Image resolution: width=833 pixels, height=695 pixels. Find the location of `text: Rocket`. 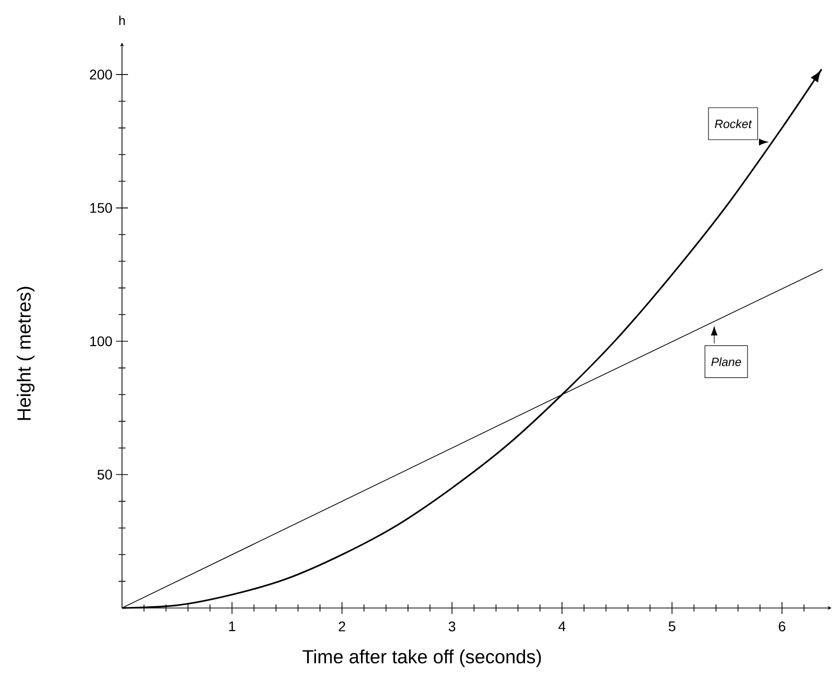

text: Rocket is located at coordinates (733, 123).